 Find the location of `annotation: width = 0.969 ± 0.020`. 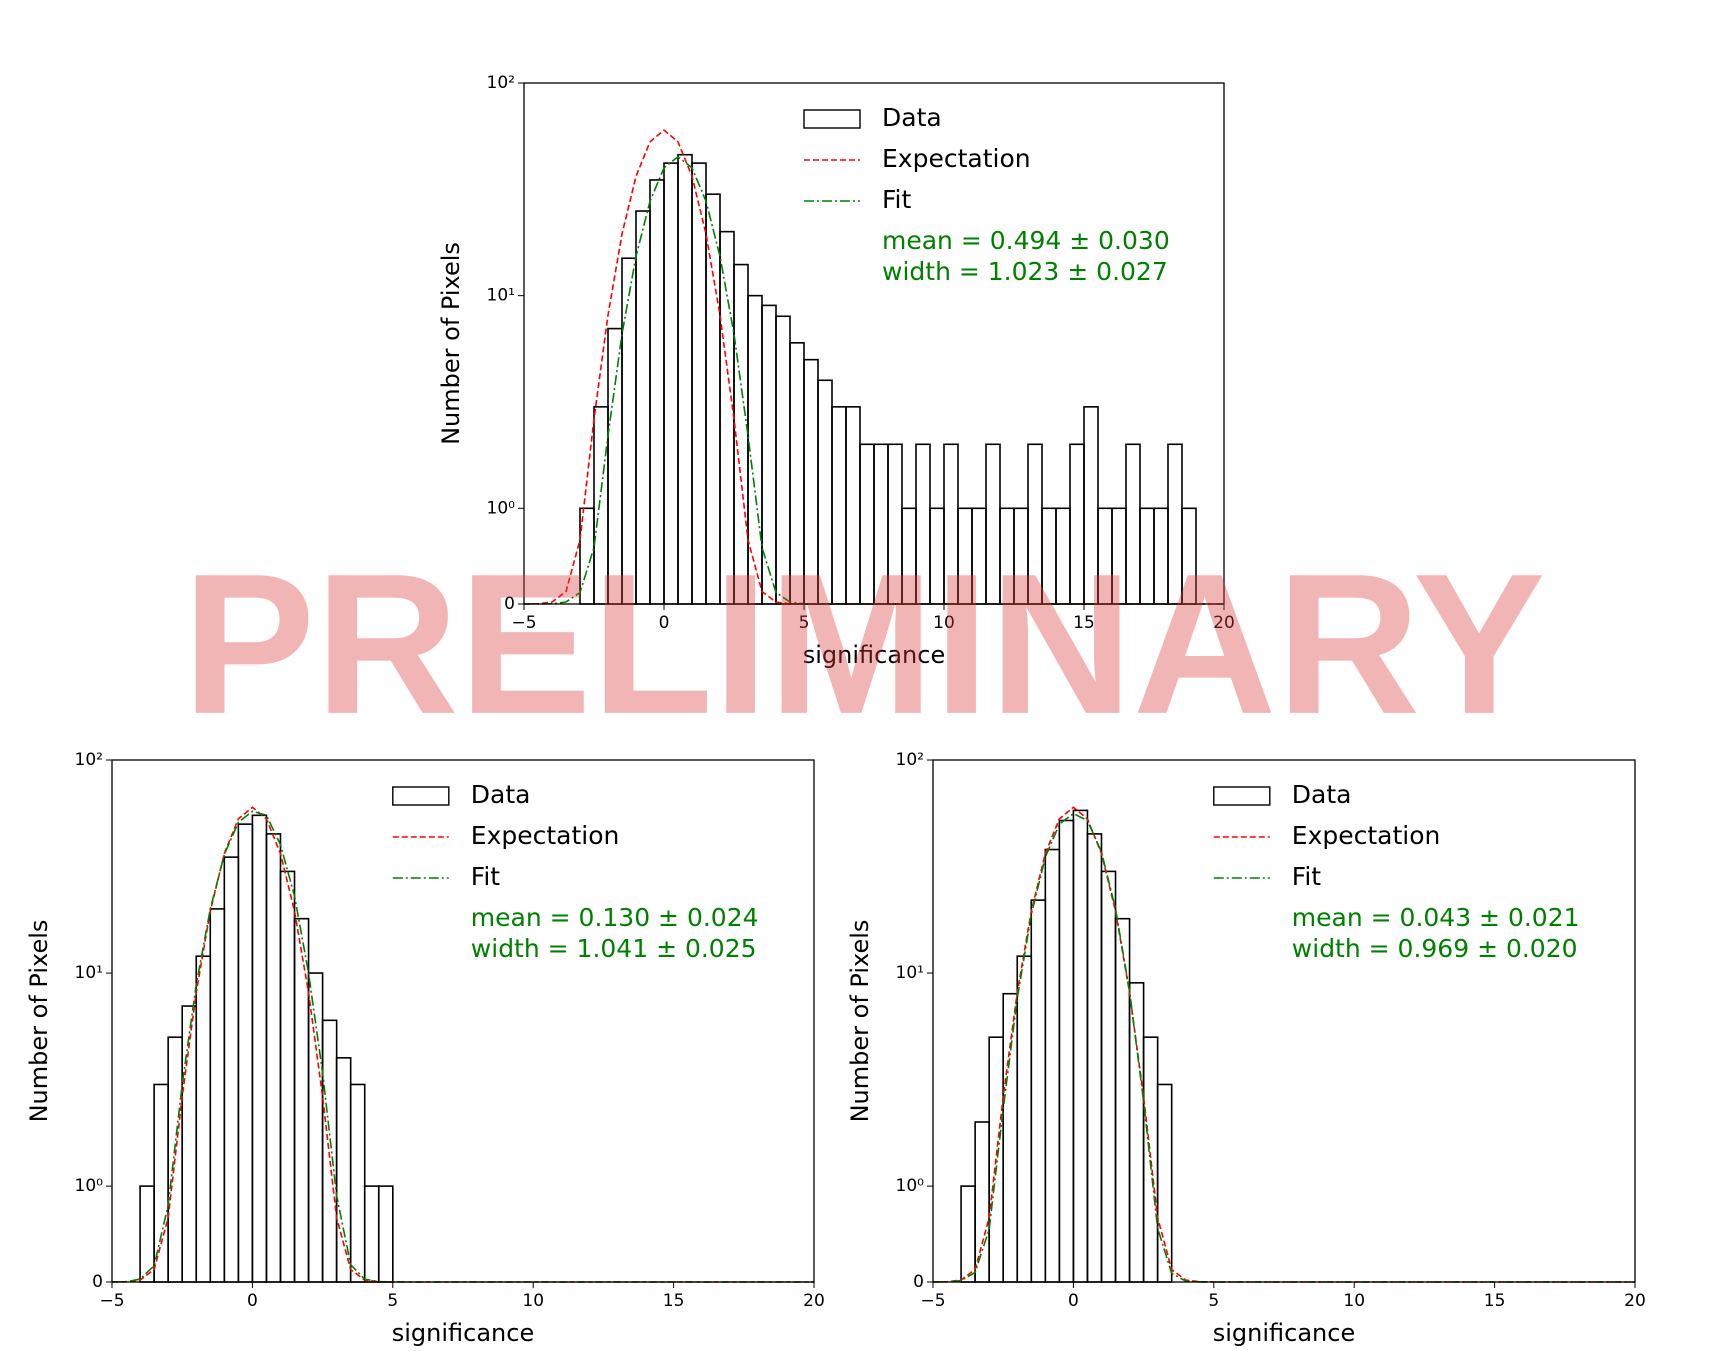

annotation: width = 0.969 ± 0.020 is located at coordinates (1435, 948).